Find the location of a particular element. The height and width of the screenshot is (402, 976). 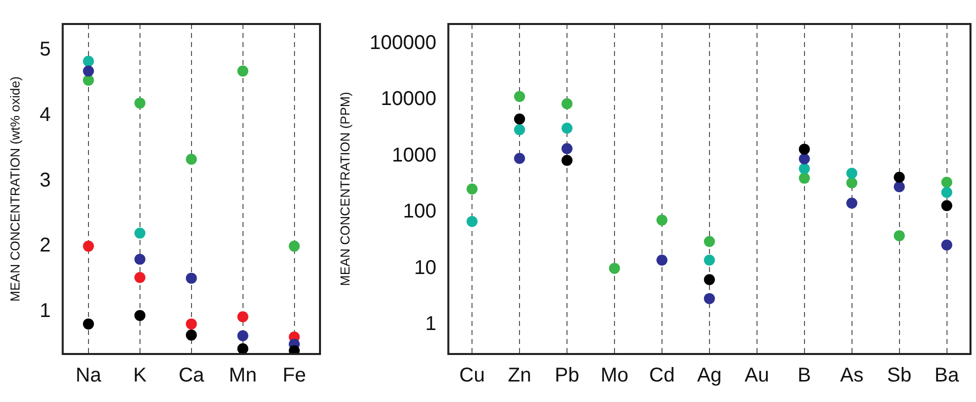

x-tick-label: K is located at coordinates (140, 375).